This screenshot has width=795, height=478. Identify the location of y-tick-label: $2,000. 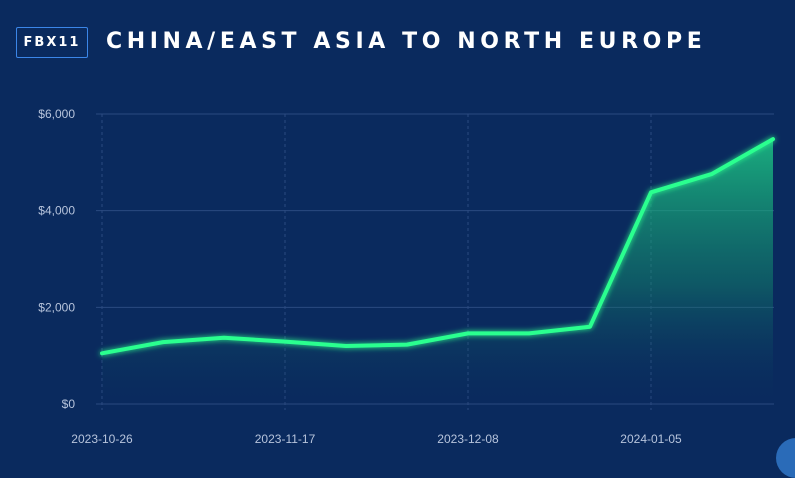
(56, 307).